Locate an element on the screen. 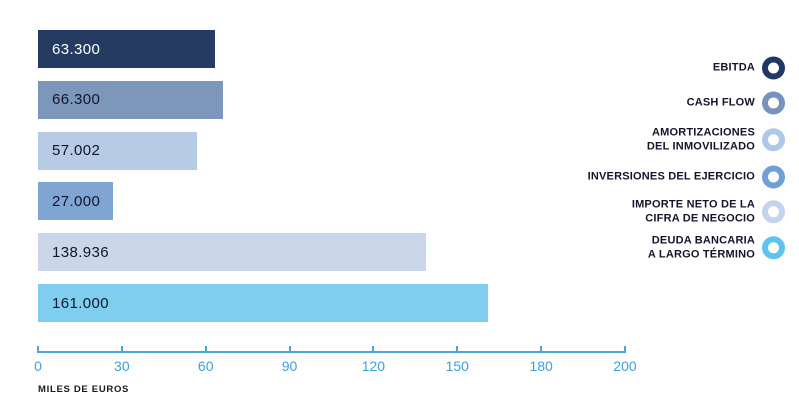 This screenshot has width=799, height=404. legend-label-line: A LARGO TÉRMINO is located at coordinates (701, 254).